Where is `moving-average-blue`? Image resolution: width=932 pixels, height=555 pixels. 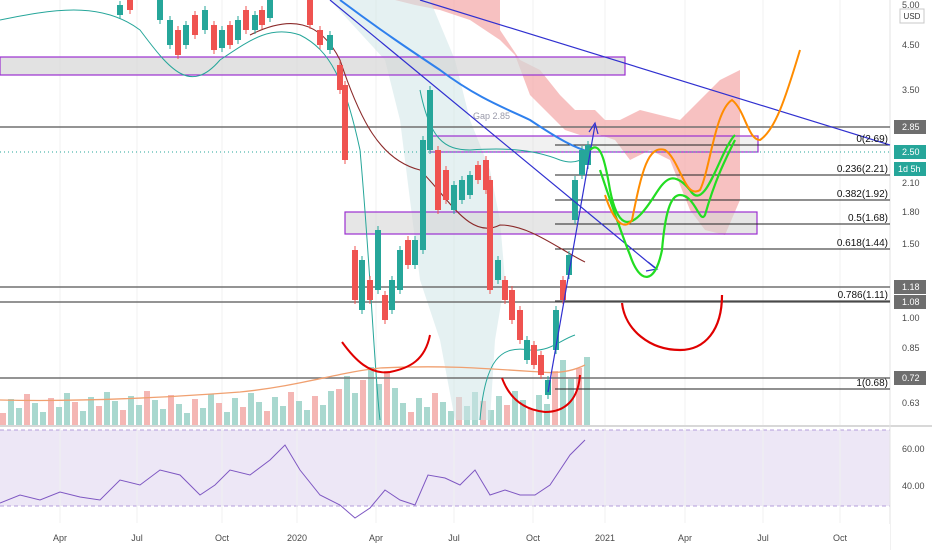
moving-average-blue is located at coordinates (465, 76).